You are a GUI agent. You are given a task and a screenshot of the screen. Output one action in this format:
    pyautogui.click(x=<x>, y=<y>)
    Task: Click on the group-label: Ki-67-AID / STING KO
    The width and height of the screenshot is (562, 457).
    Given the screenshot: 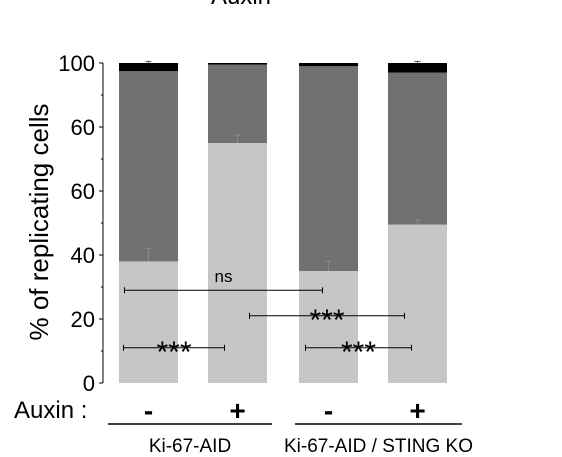 What is the action you would take?
    pyautogui.click(x=378, y=446)
    